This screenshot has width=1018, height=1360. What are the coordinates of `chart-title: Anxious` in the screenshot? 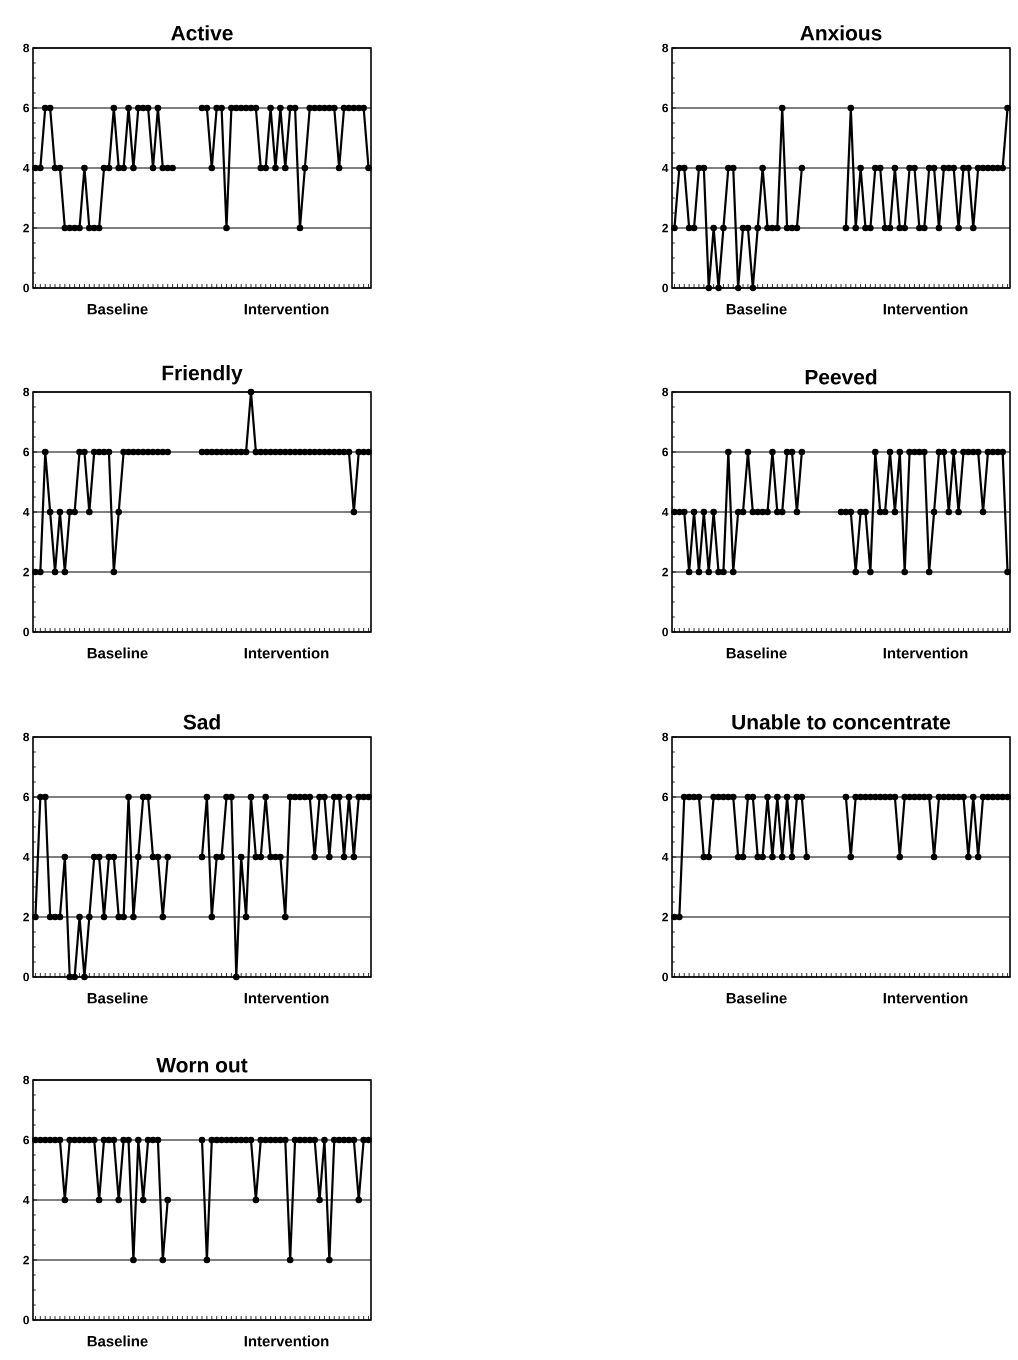 It's located at (841, 33).